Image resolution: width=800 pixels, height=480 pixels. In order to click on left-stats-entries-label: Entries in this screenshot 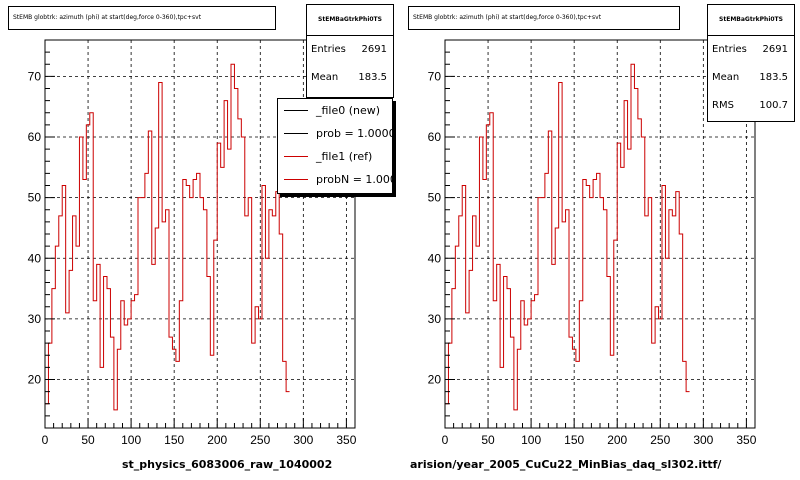, I will do `click(328, 49)`.